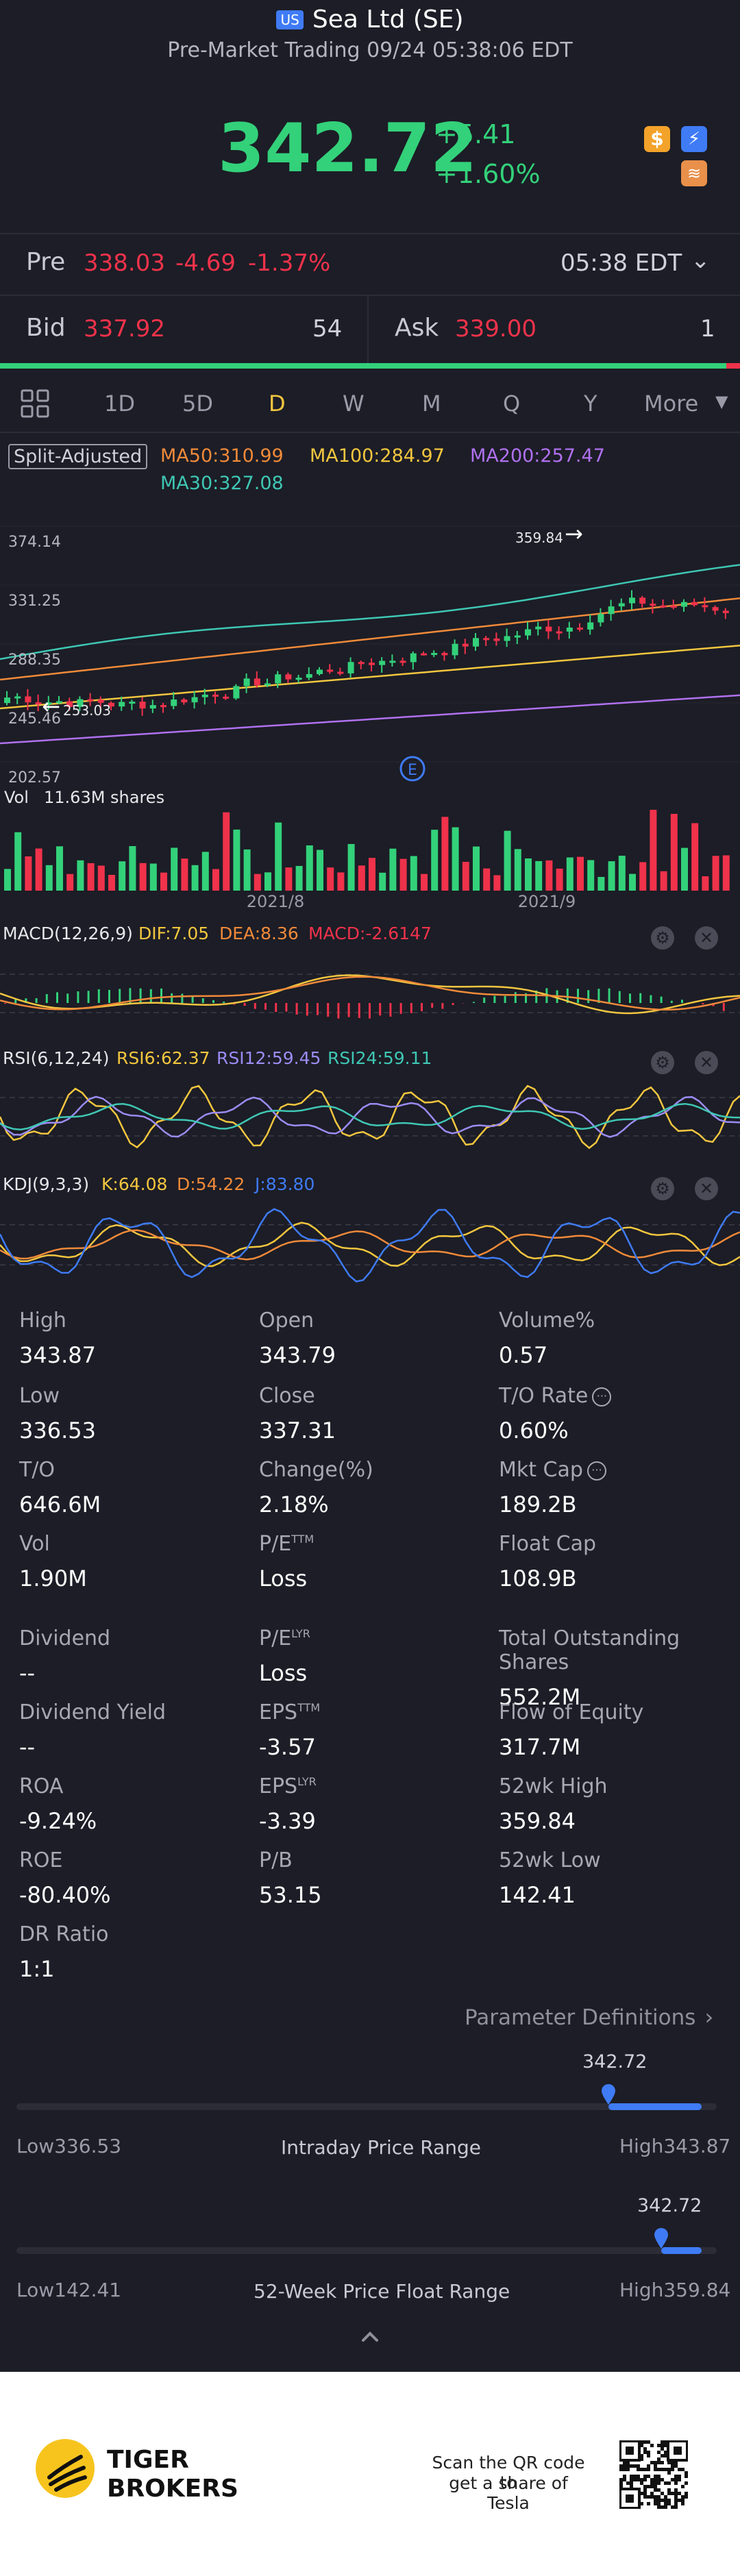 This screenshot has width=740, height=2576. I want to click on tab-1d: 1D, so click(119, 404).